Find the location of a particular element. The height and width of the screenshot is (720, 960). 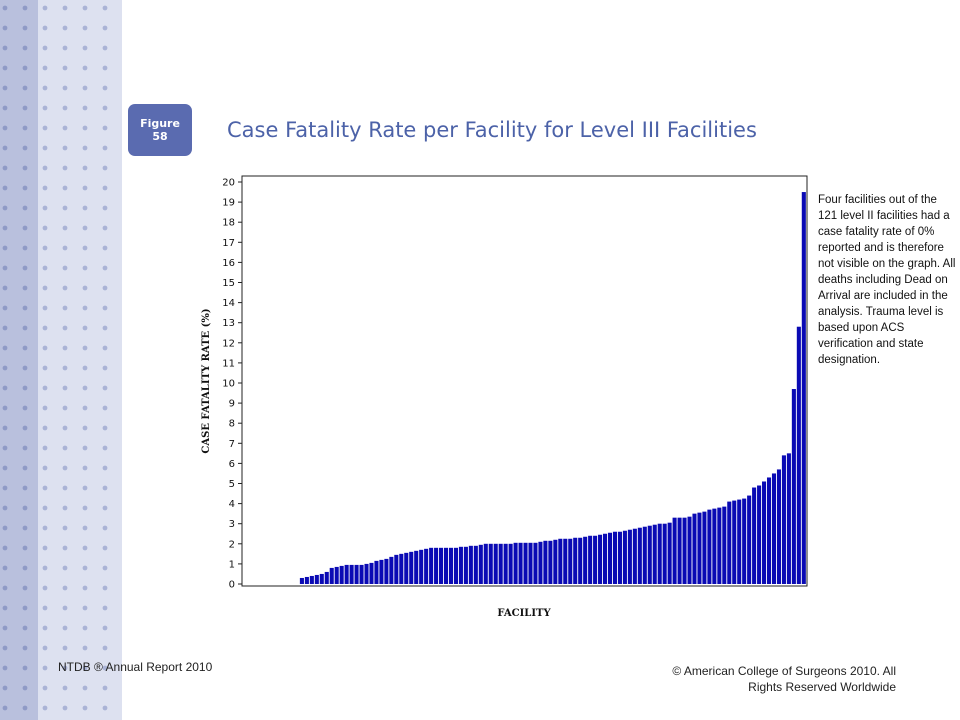

y-tick-label: 18 is located at coordinates (228, 223).